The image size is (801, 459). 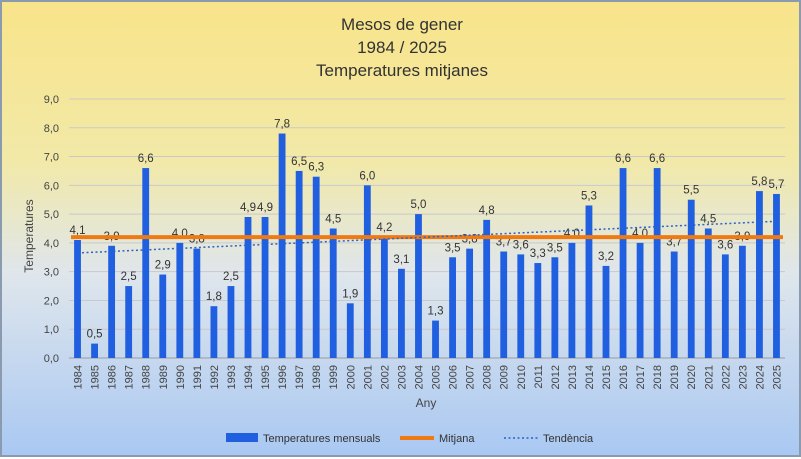 What do you see at coordinates (675, 377) in the screenshot?
I see `x-tick-label: 2019` at bounding box center [675, 377].